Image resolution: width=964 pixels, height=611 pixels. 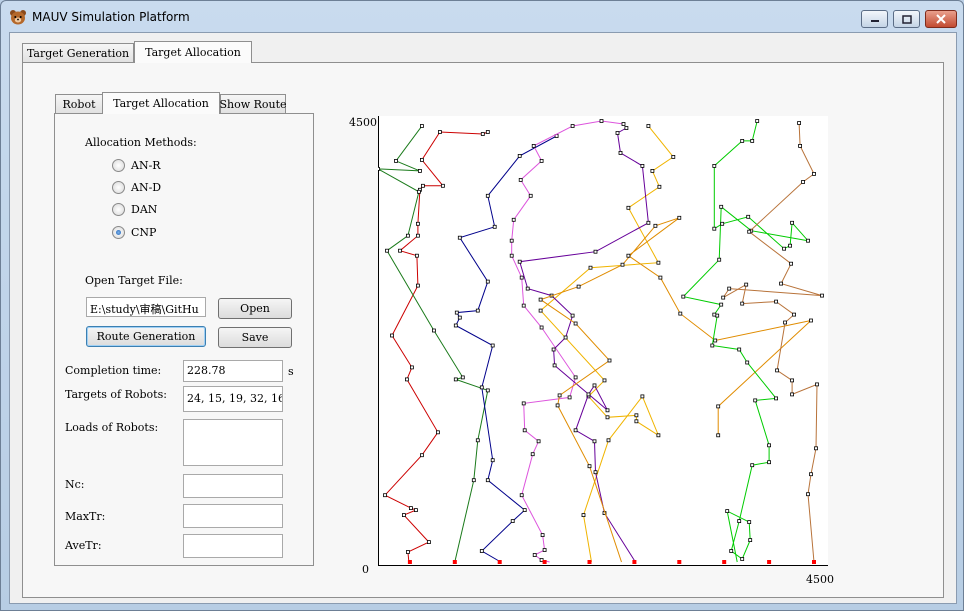 I want to click on save-button: Save, so click(x=255, y=337).